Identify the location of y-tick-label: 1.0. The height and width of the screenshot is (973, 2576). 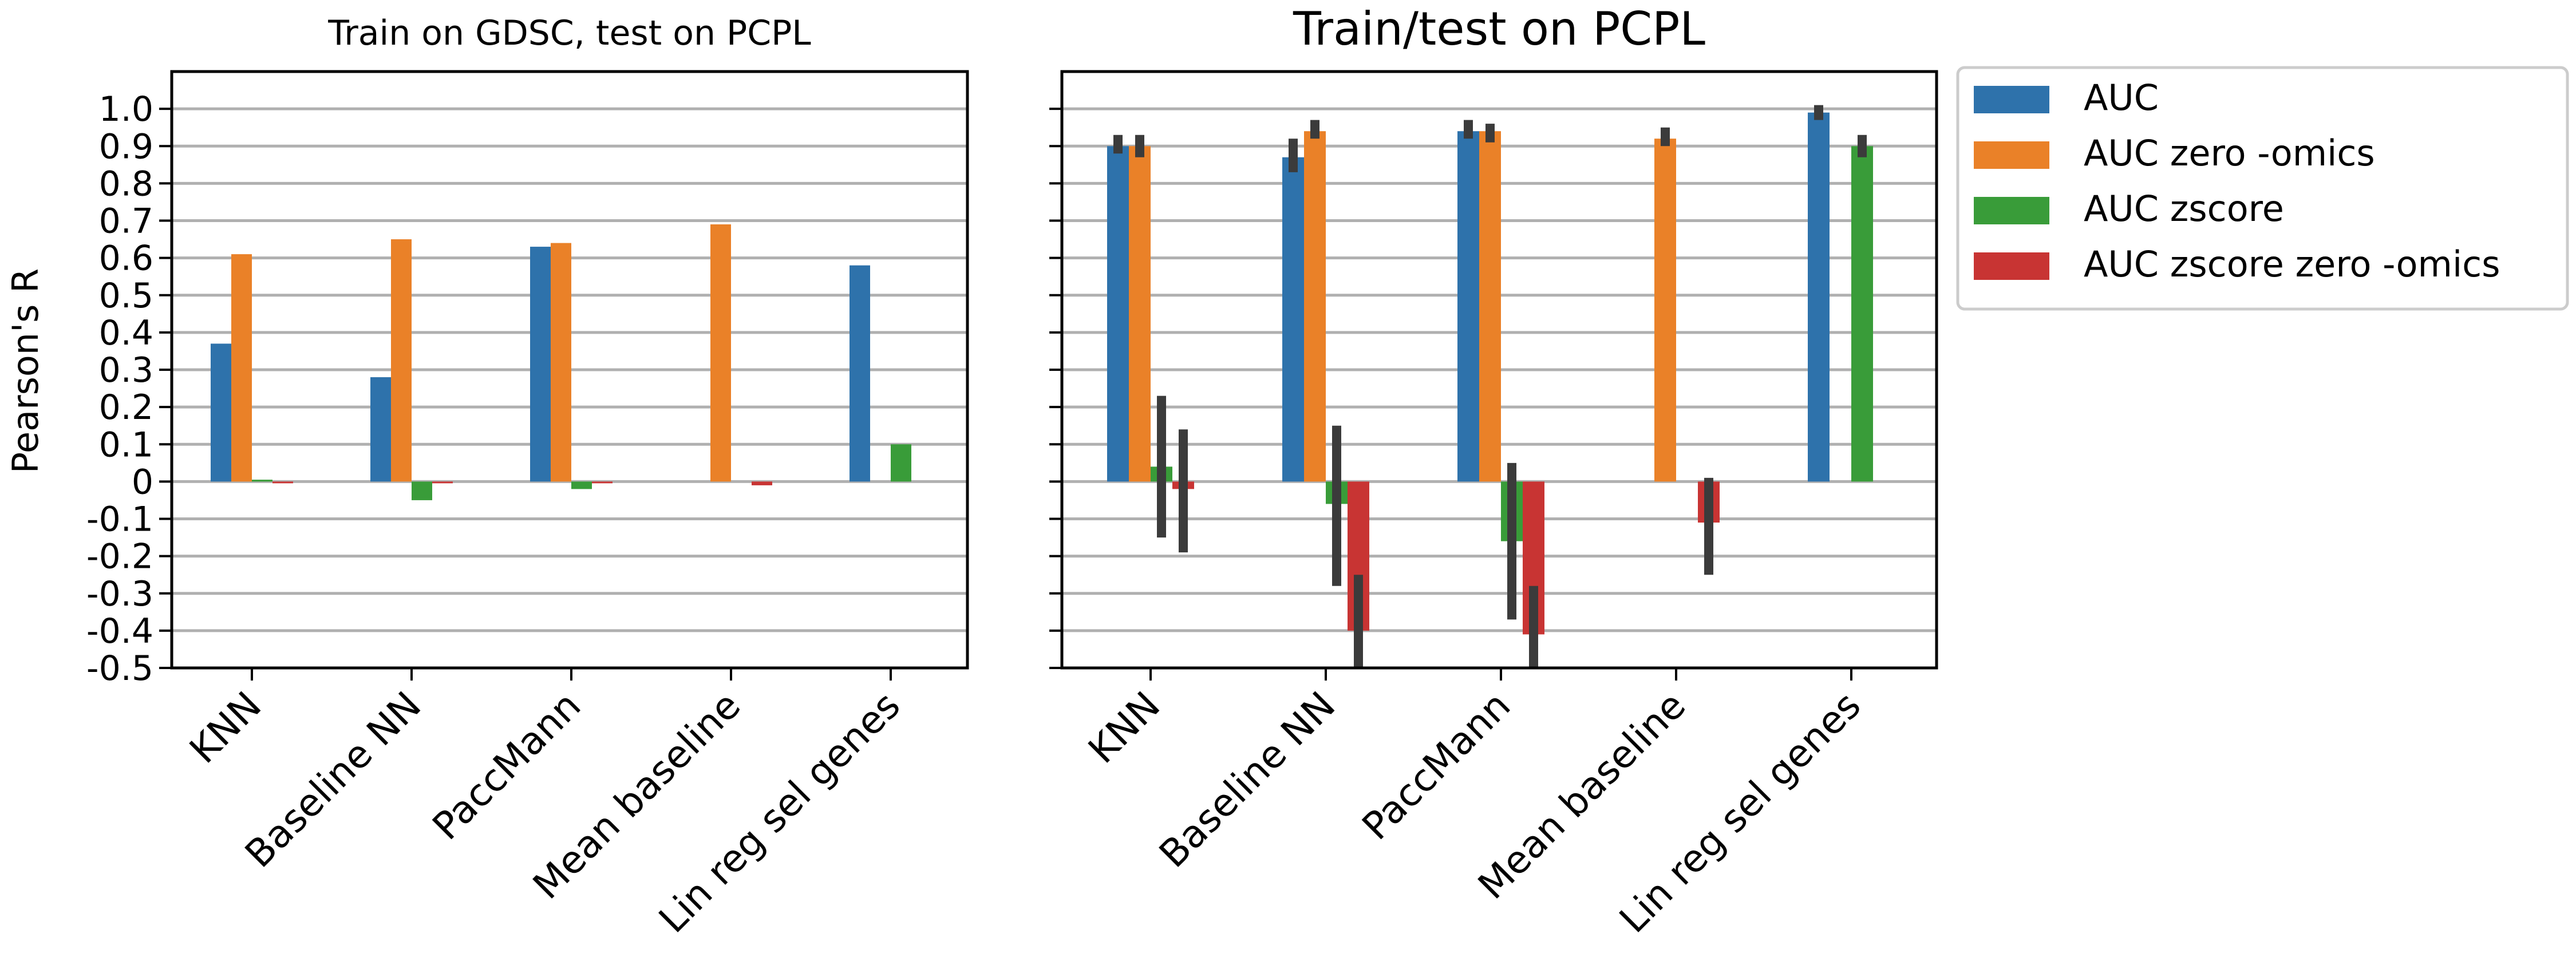
(126, 109).